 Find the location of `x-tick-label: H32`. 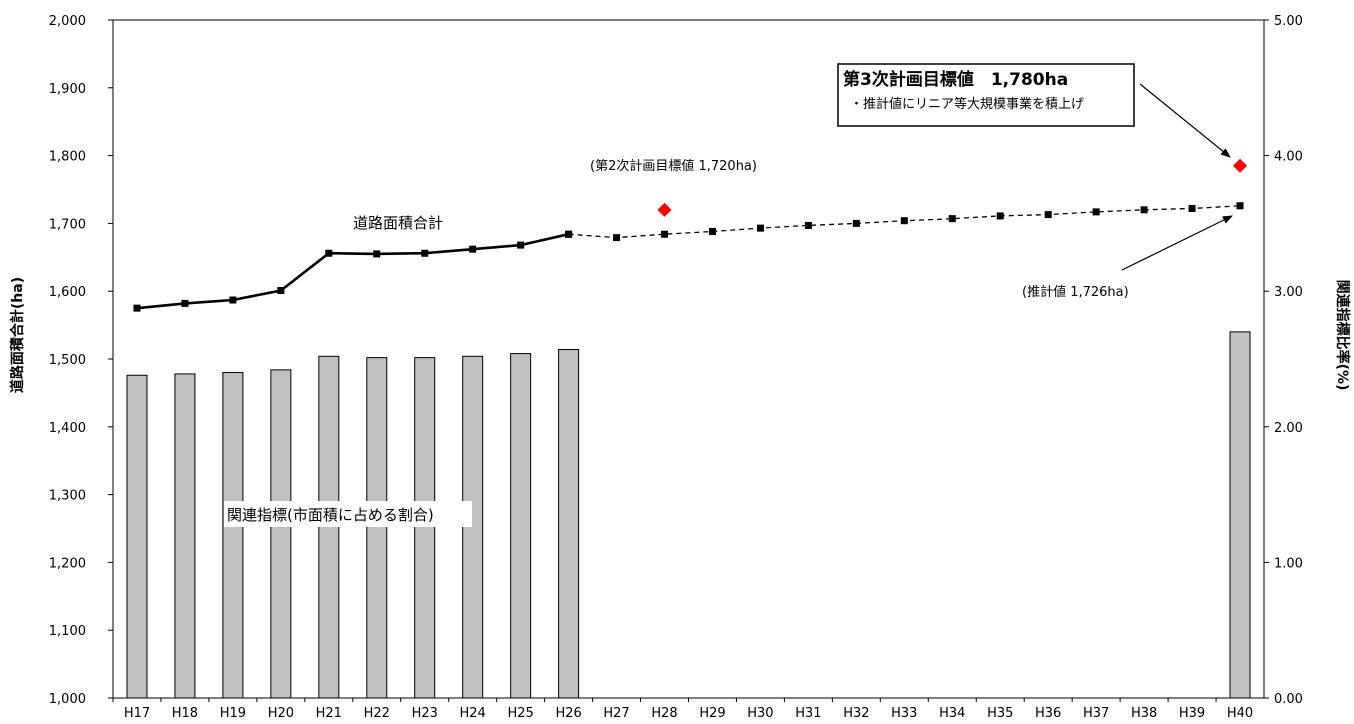

x-tick-label: H32 is located at coordinates (856, 713).